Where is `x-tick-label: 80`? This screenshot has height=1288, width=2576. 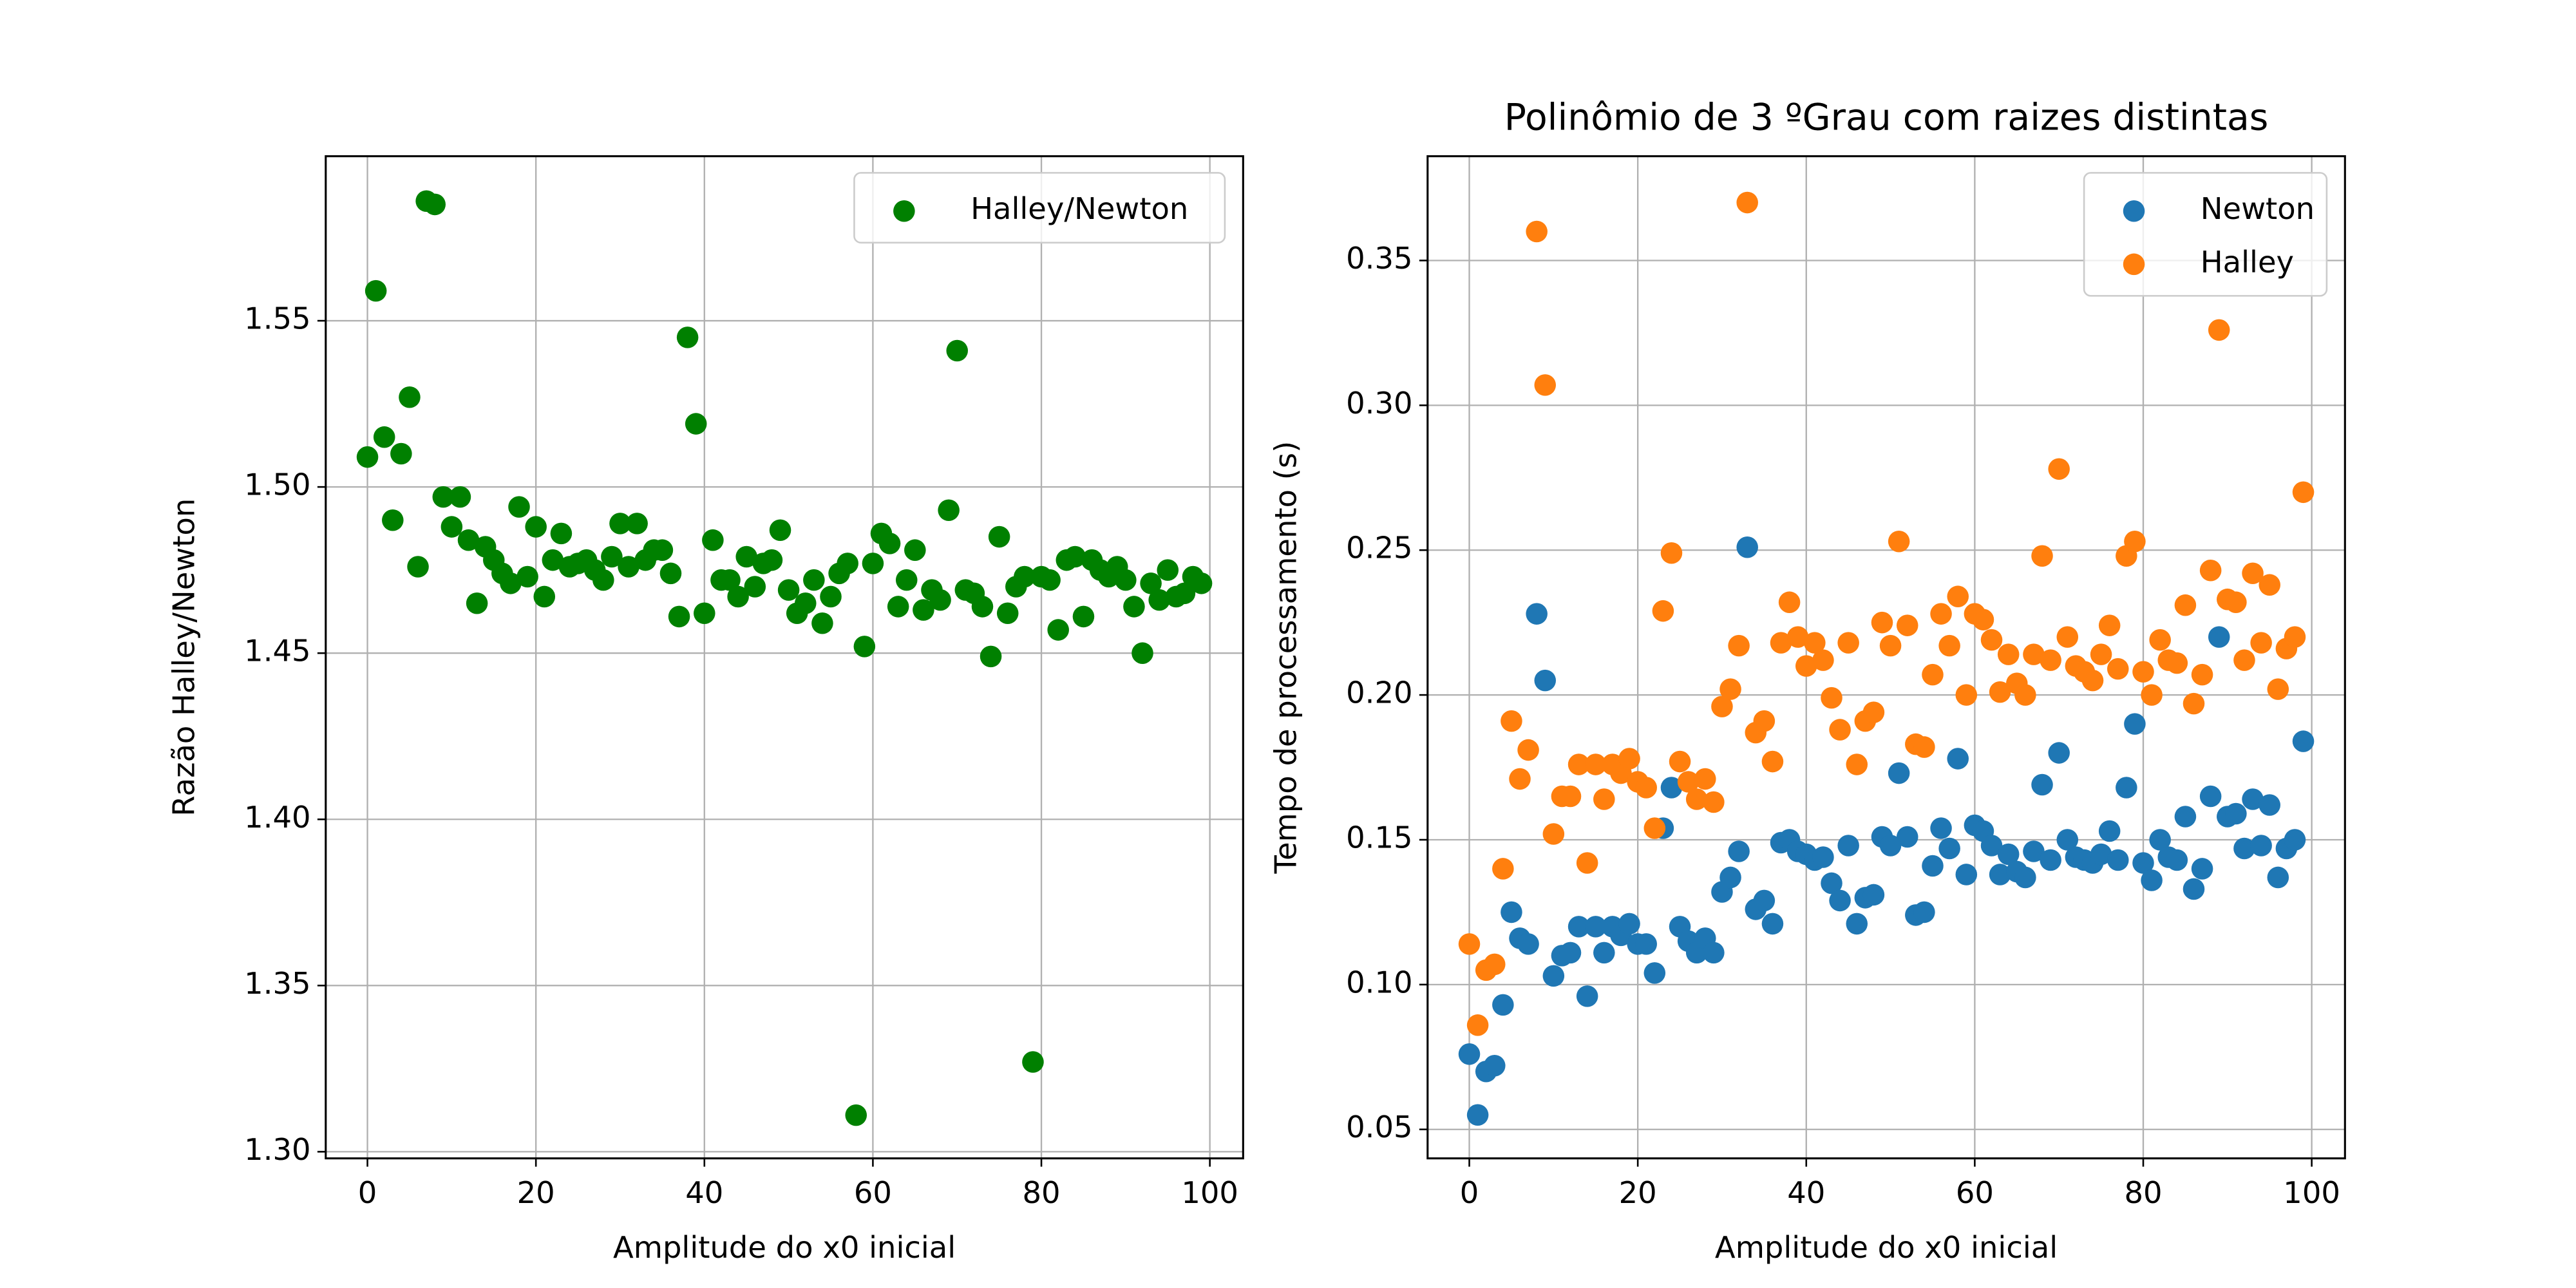 x-tick-label: 80 is located at coordinates (2143, 1192).